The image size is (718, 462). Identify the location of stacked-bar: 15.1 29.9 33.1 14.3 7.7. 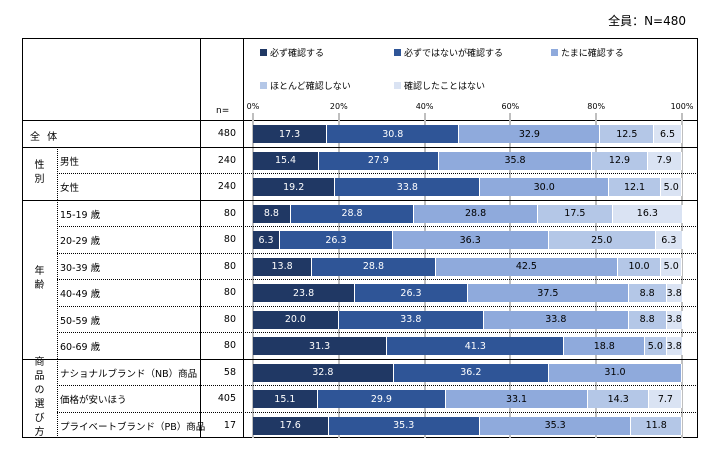
(468, 399).